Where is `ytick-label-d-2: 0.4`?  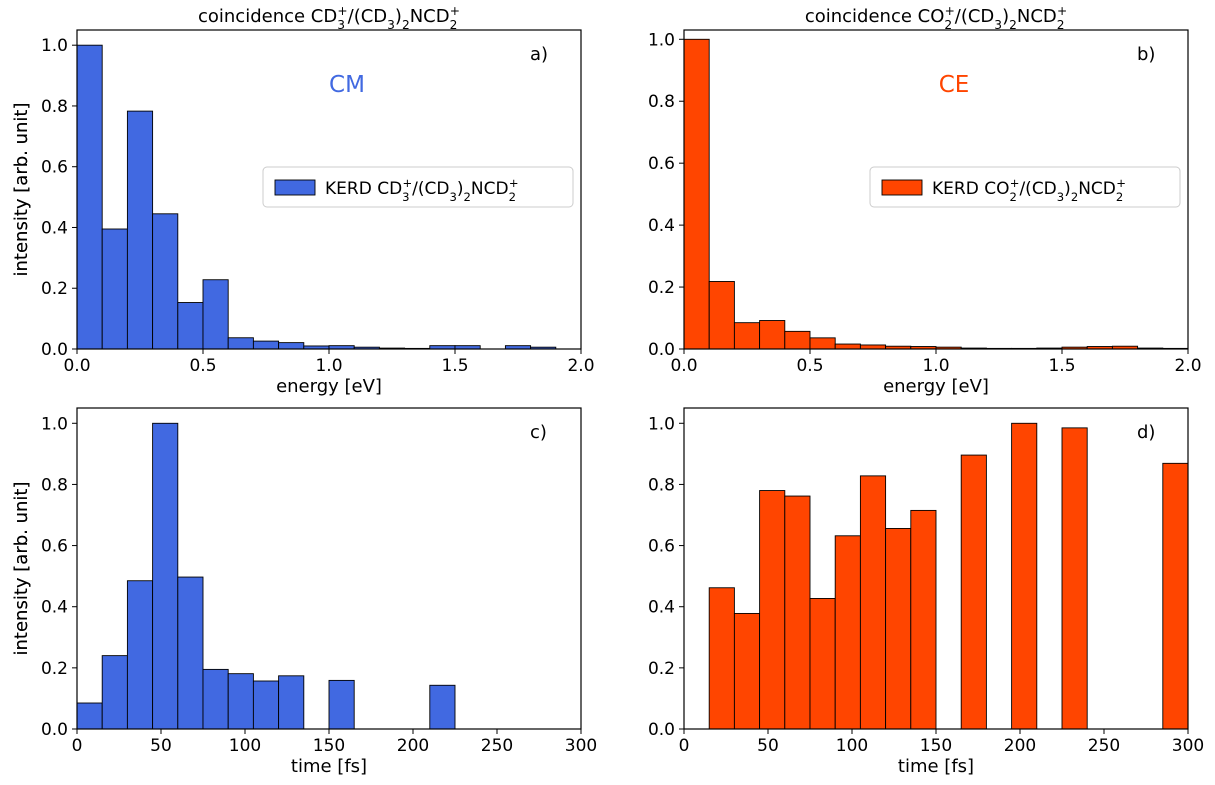 ytick-label-d-2: 0.4 is located at coordinates (661, 608).